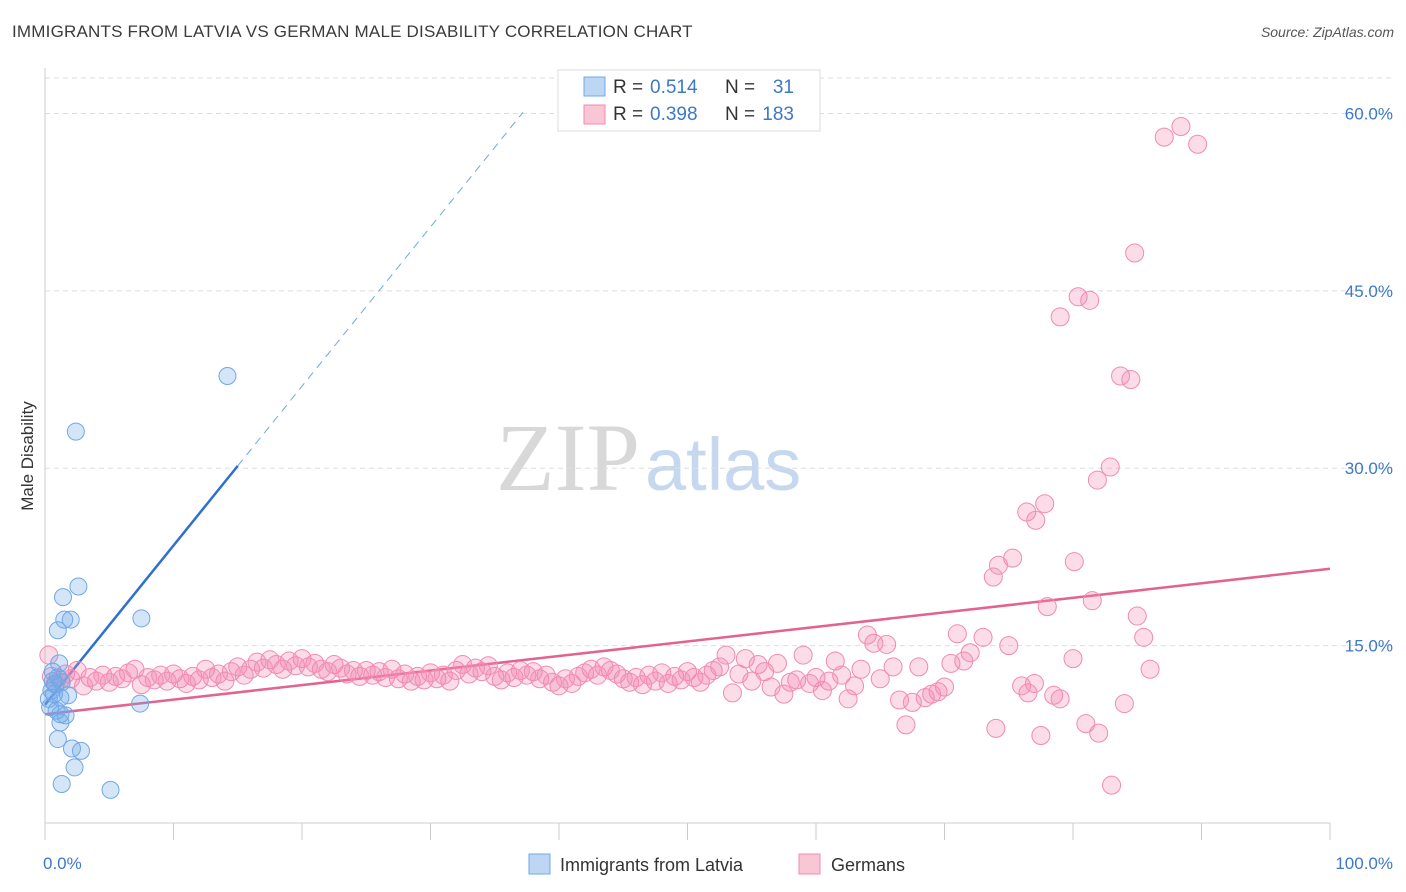 Image resolution: width=1406 pixels, height=892 pixels. I want to click on legend-n-label-latvia: N =, so click(740, 87).